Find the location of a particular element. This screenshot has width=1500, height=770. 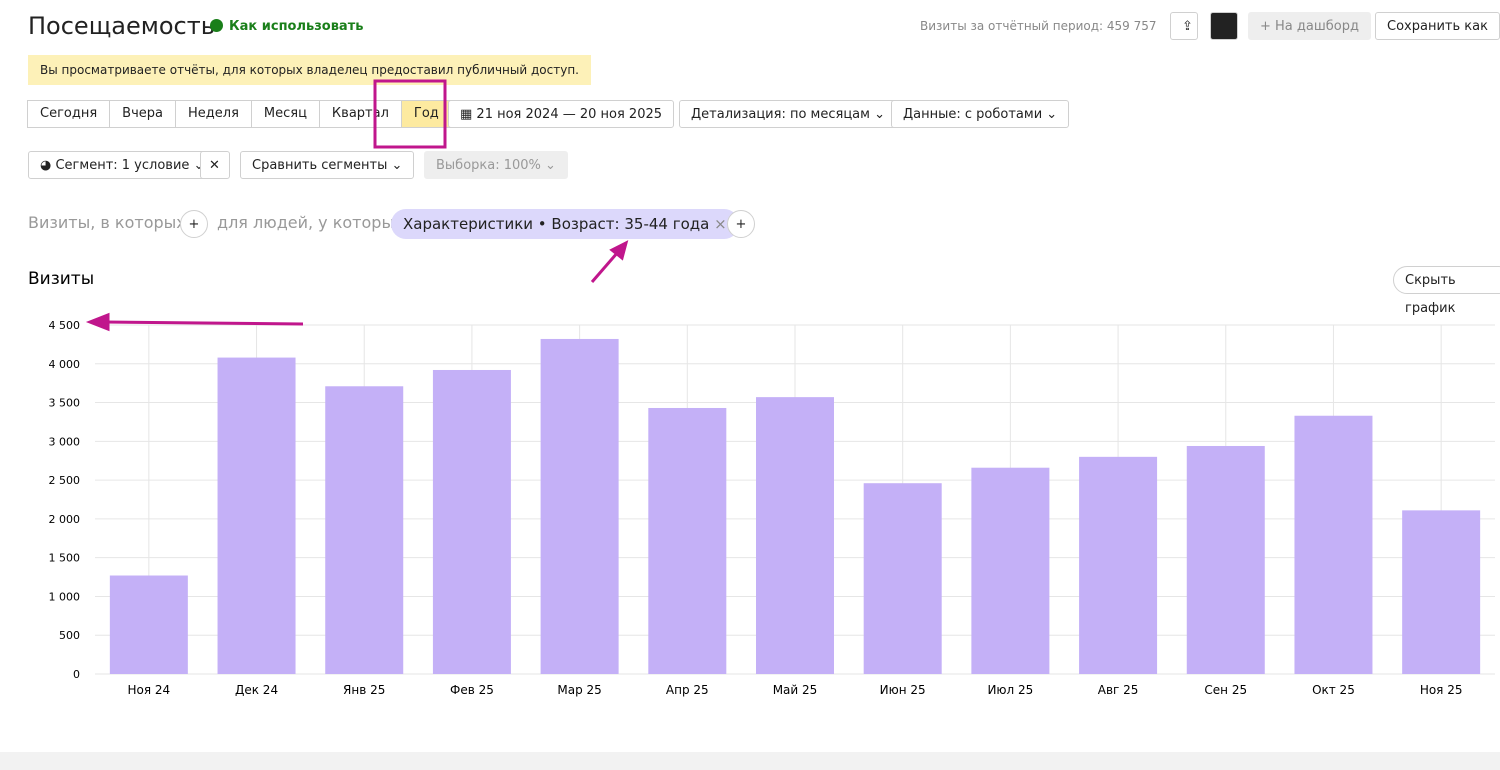

y-tick-label: 2 000 is located at coordinates (65, 519).